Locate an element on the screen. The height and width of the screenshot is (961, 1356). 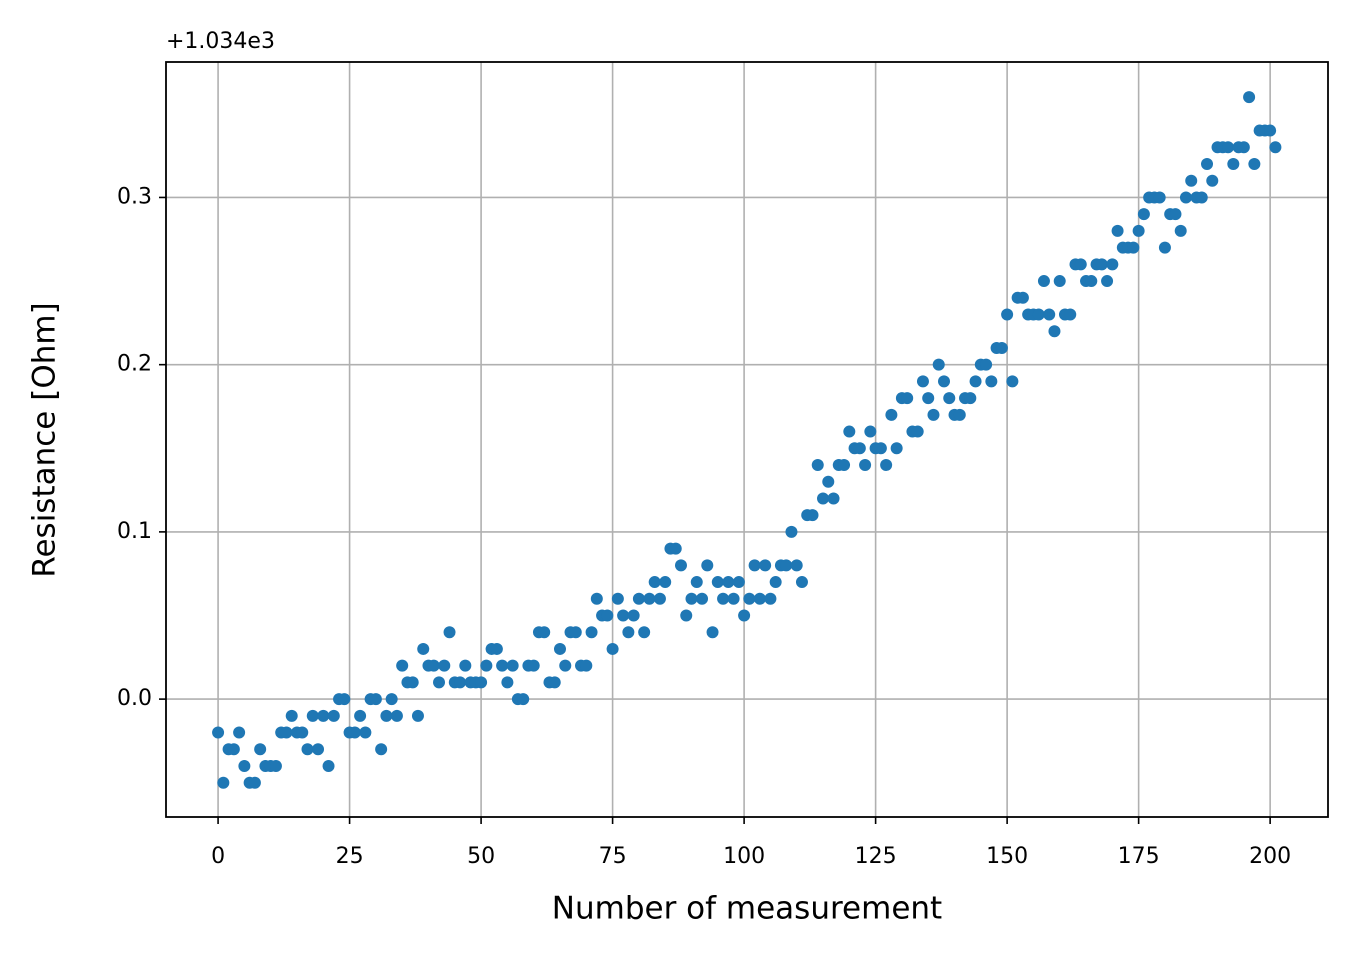
y-axis-label: Resistance [Ohm] is located at coordinates (45, 439).